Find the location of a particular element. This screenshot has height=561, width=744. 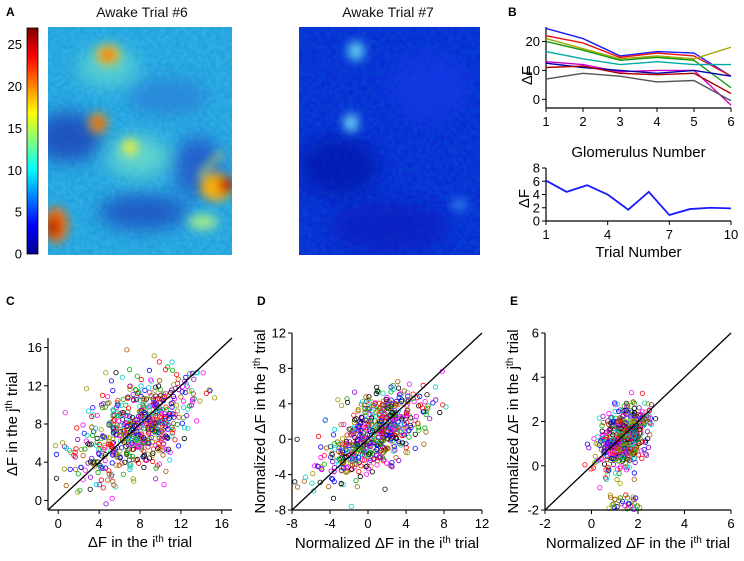

series-line-trial is located at coordinates (638, 198).